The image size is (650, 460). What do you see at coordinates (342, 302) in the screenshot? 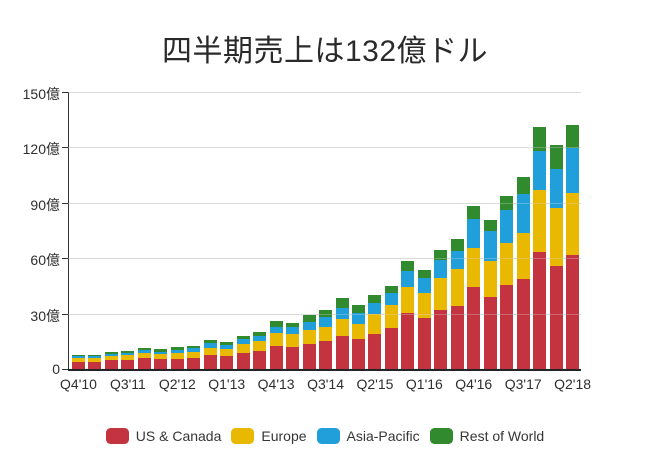
I see `bar-segment-Q4'14-rest-of-world` at bounding box center [342, 302].